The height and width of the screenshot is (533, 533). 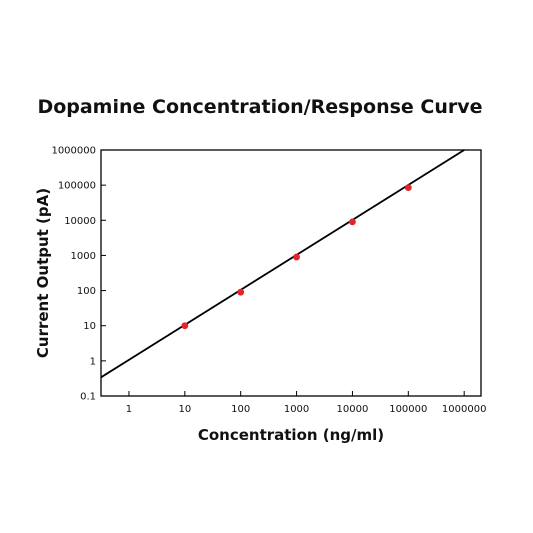 I want to click on x-axis: 1 10 100 1000 10000 100000 1000000, so click(x=306, y=403).